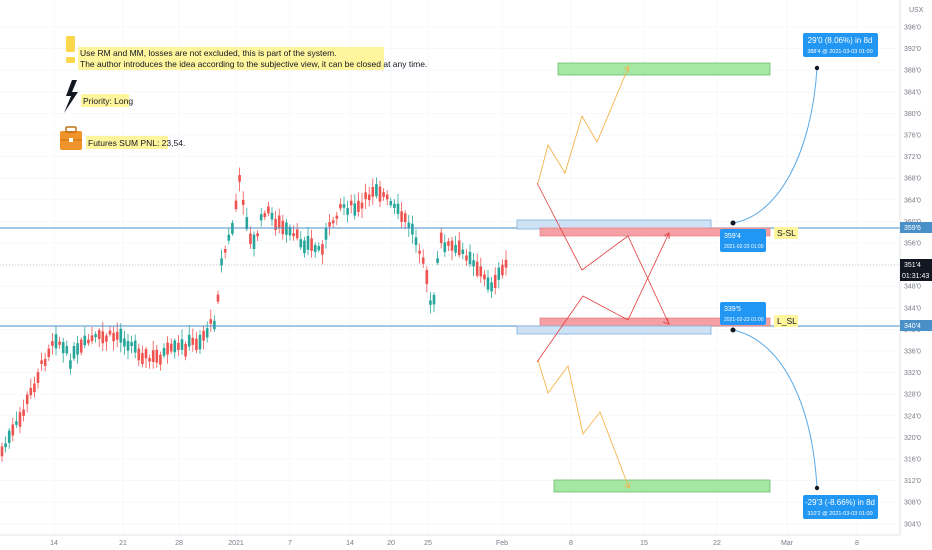  What do you see at coordinates (614, 330) in the screenshot?
I see `long-entry-zone` at bounding box center [614, 330].